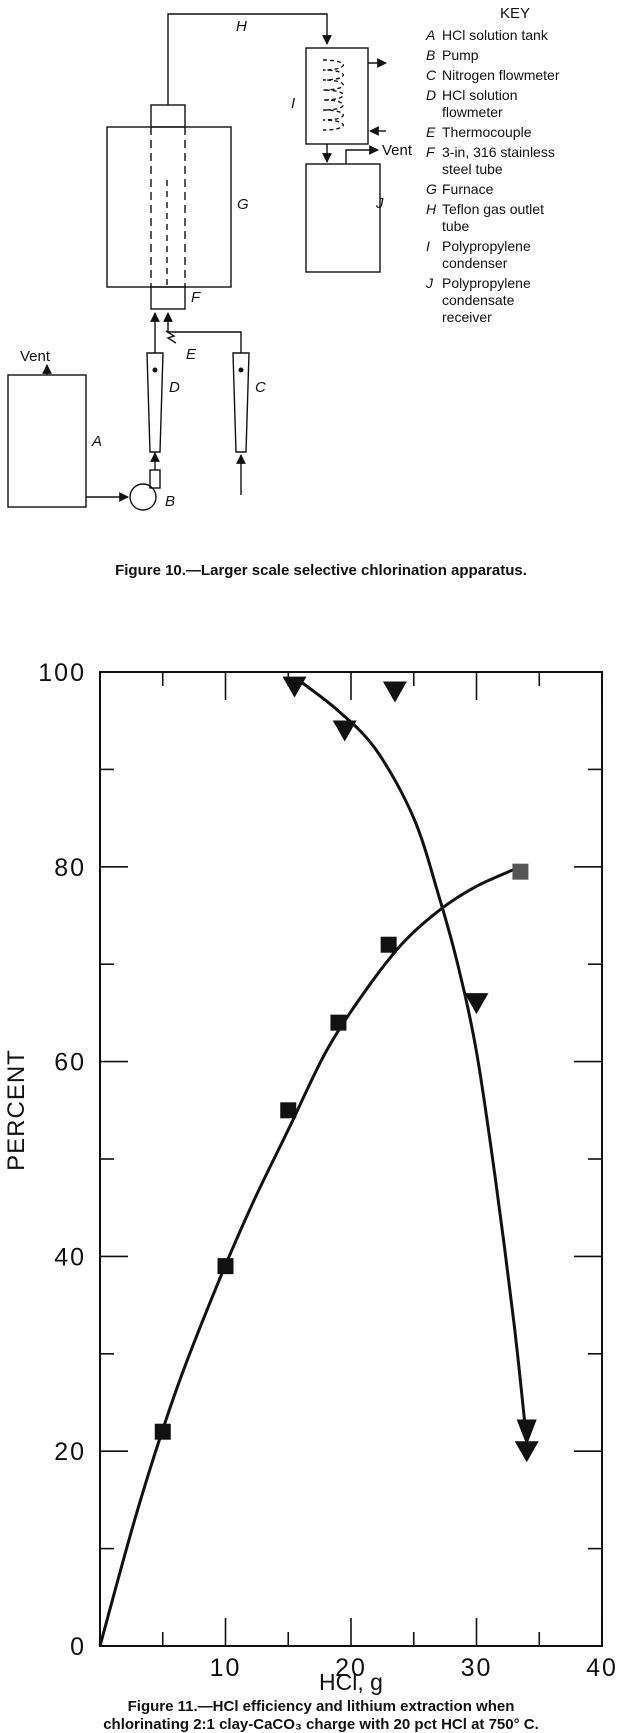  What do you see at coordinates (47, 441) in the screenshot?
I see `hcl-solution-tank` at bounding box center [47, 441].